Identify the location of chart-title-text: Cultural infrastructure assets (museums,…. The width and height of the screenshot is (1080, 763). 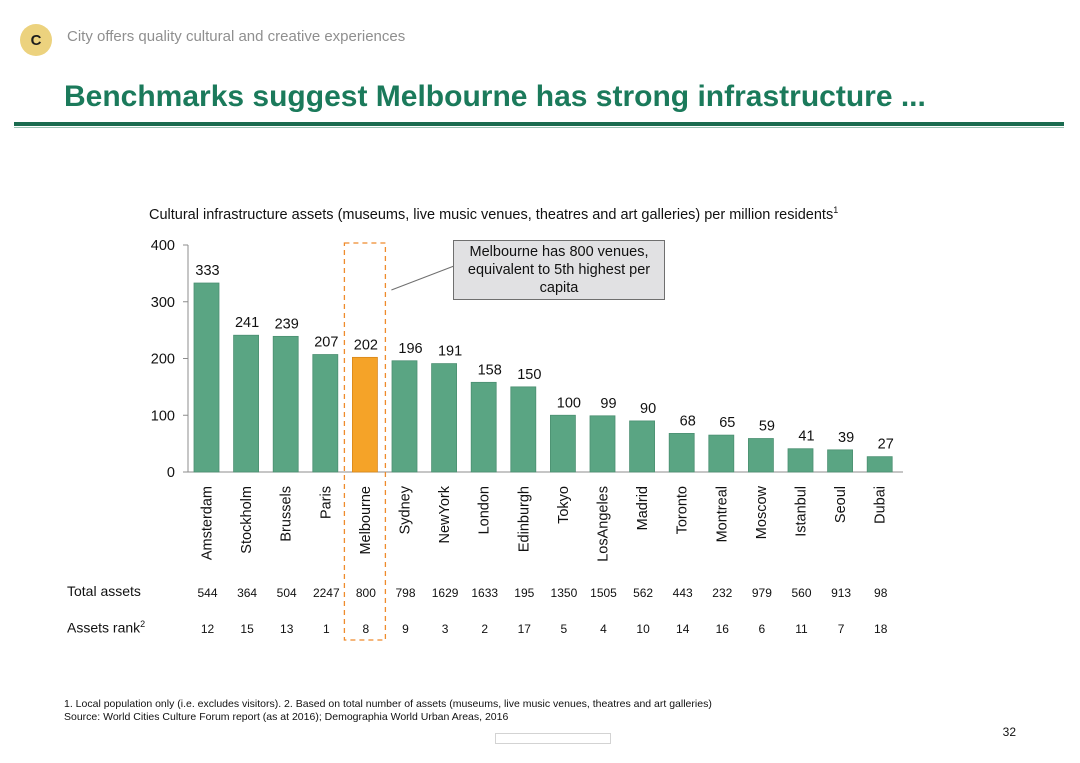
(491, 214).